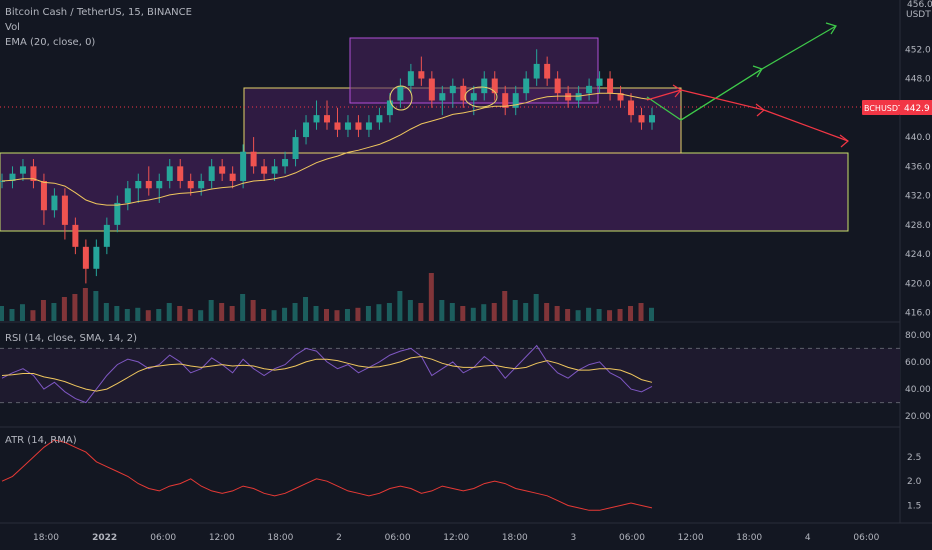 This screenshot has height=550, width=932. What do you see at coordinates (808, 538) in the screenshot?
I see `time-tick-label: 4` at bounding box center [808, 538].